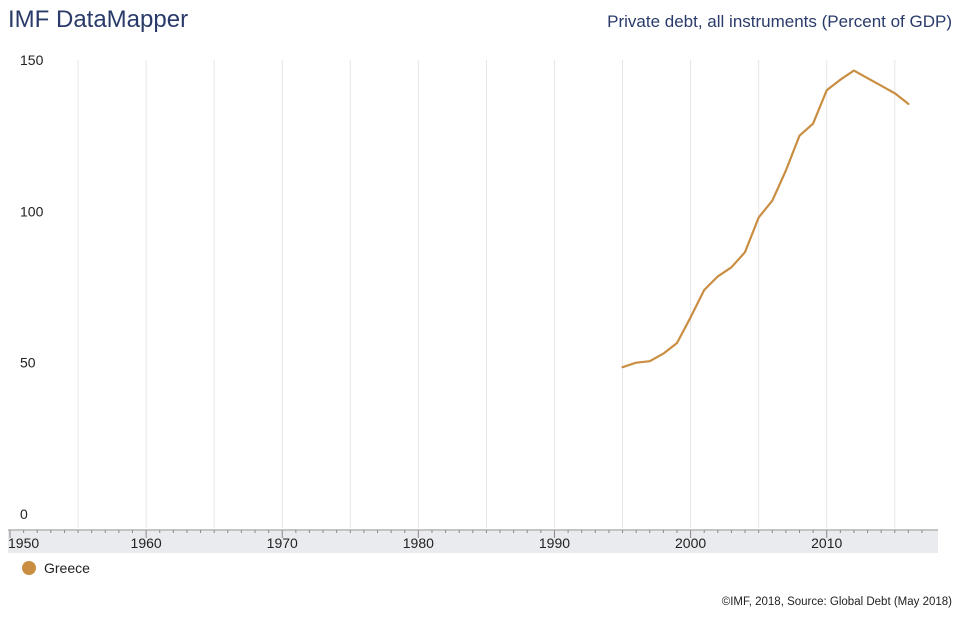 The image size is (960, 625). I want to click on y-tick-label-0: 0, so click(24, 514).